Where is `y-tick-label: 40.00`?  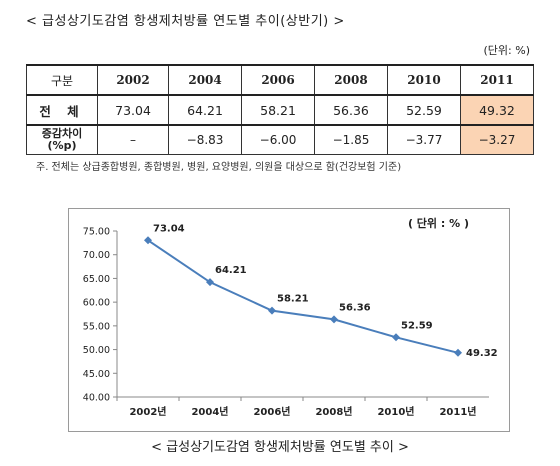
y-tick-label: 40.00 is located at coordinates (96, 398).